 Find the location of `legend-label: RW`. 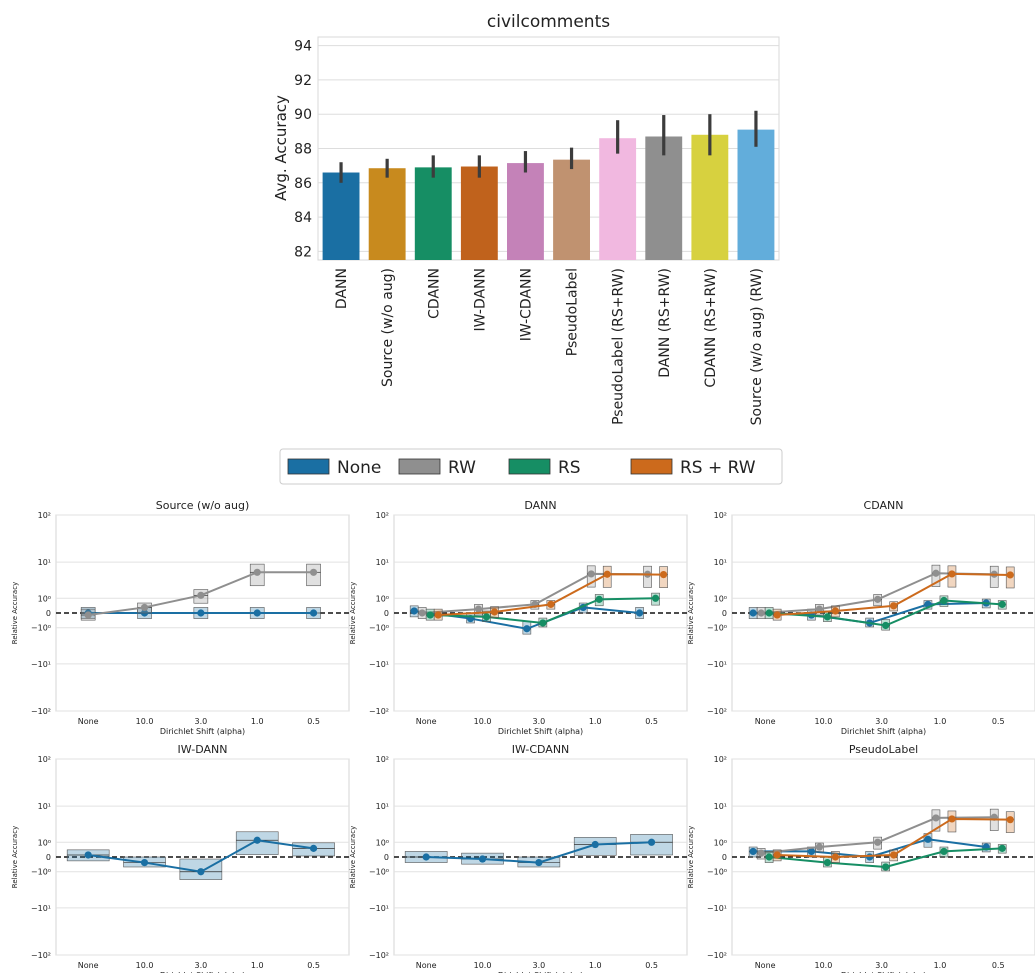

legend-label: RW is located at coordinates (462, 468).